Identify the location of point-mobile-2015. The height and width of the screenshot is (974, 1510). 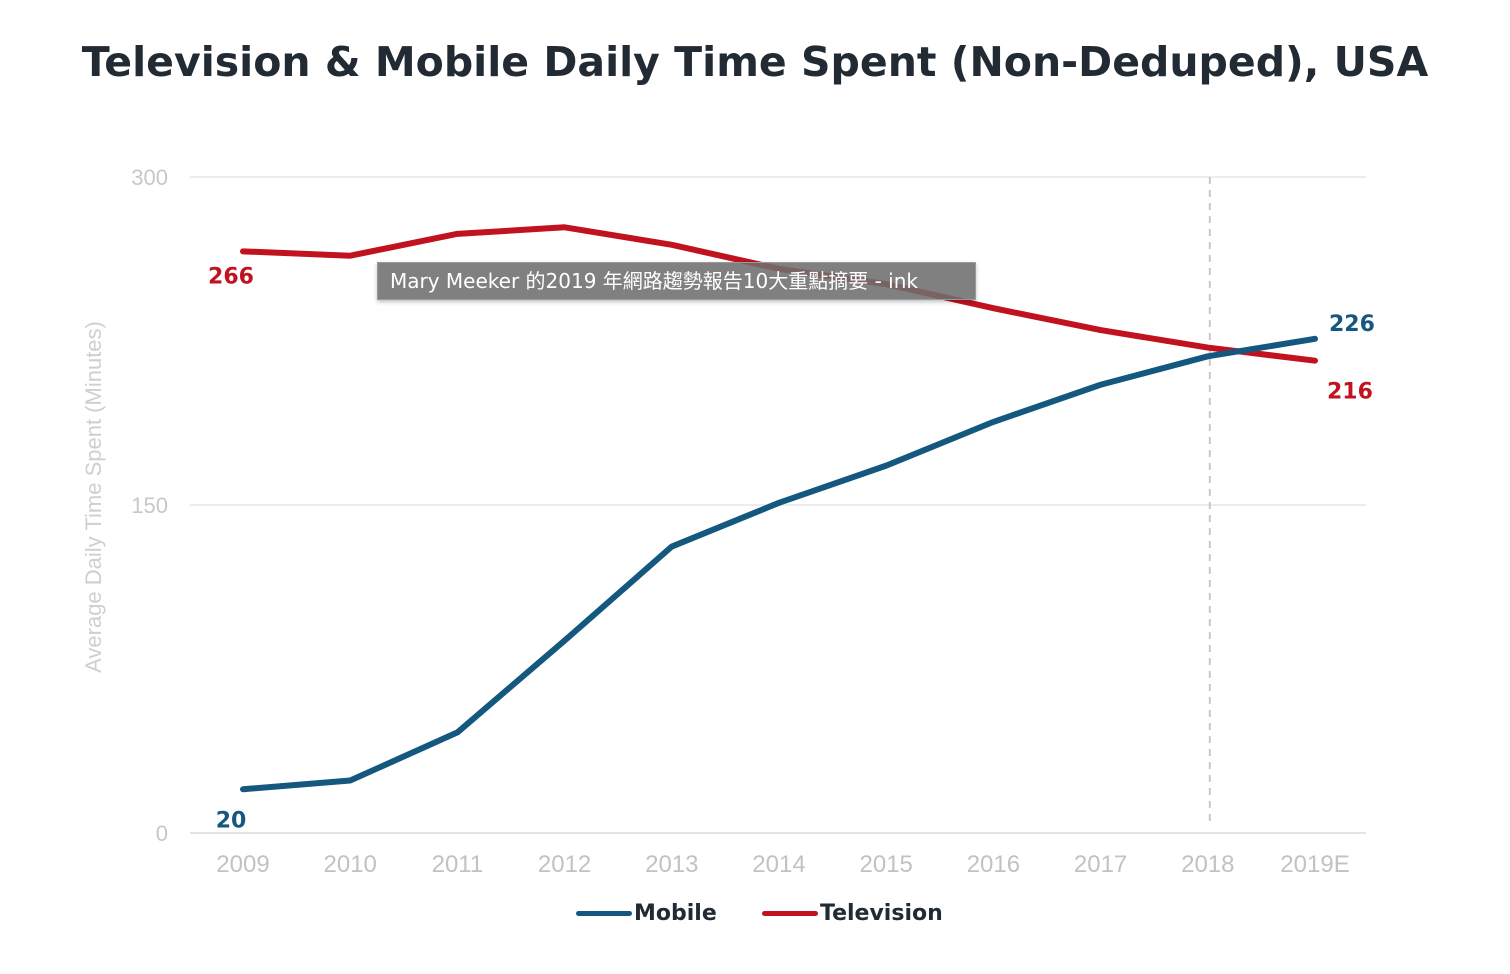
(886, 466).